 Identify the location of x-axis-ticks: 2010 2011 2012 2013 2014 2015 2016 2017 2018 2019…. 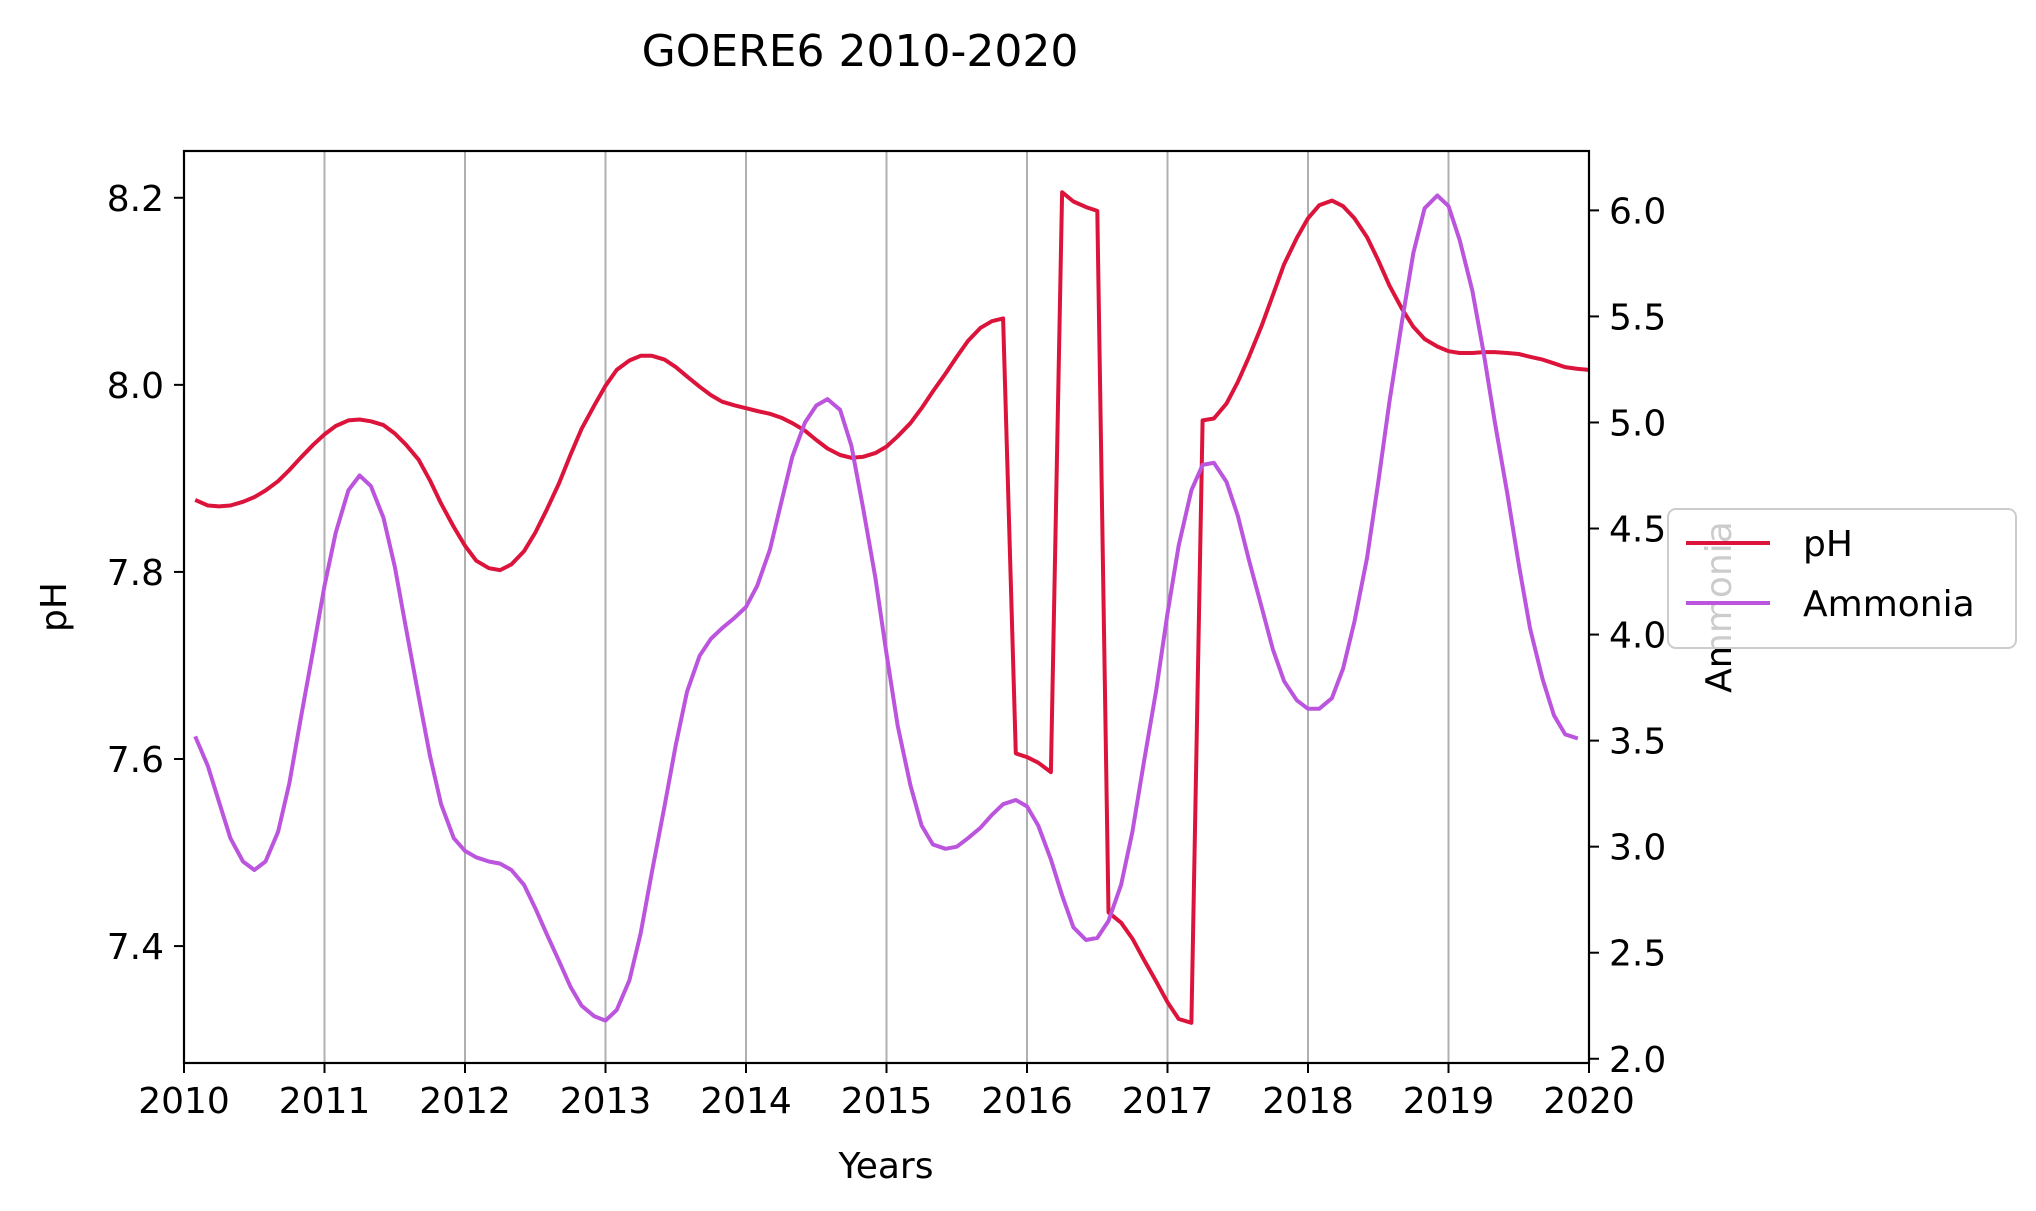
(886, 1092).